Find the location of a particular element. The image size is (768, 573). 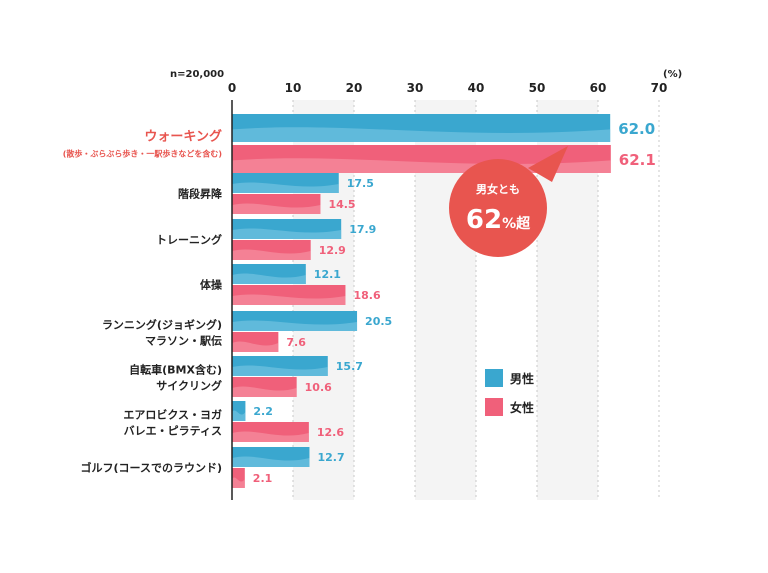

value-label: 62.0 is located at coordinates (636, 129).